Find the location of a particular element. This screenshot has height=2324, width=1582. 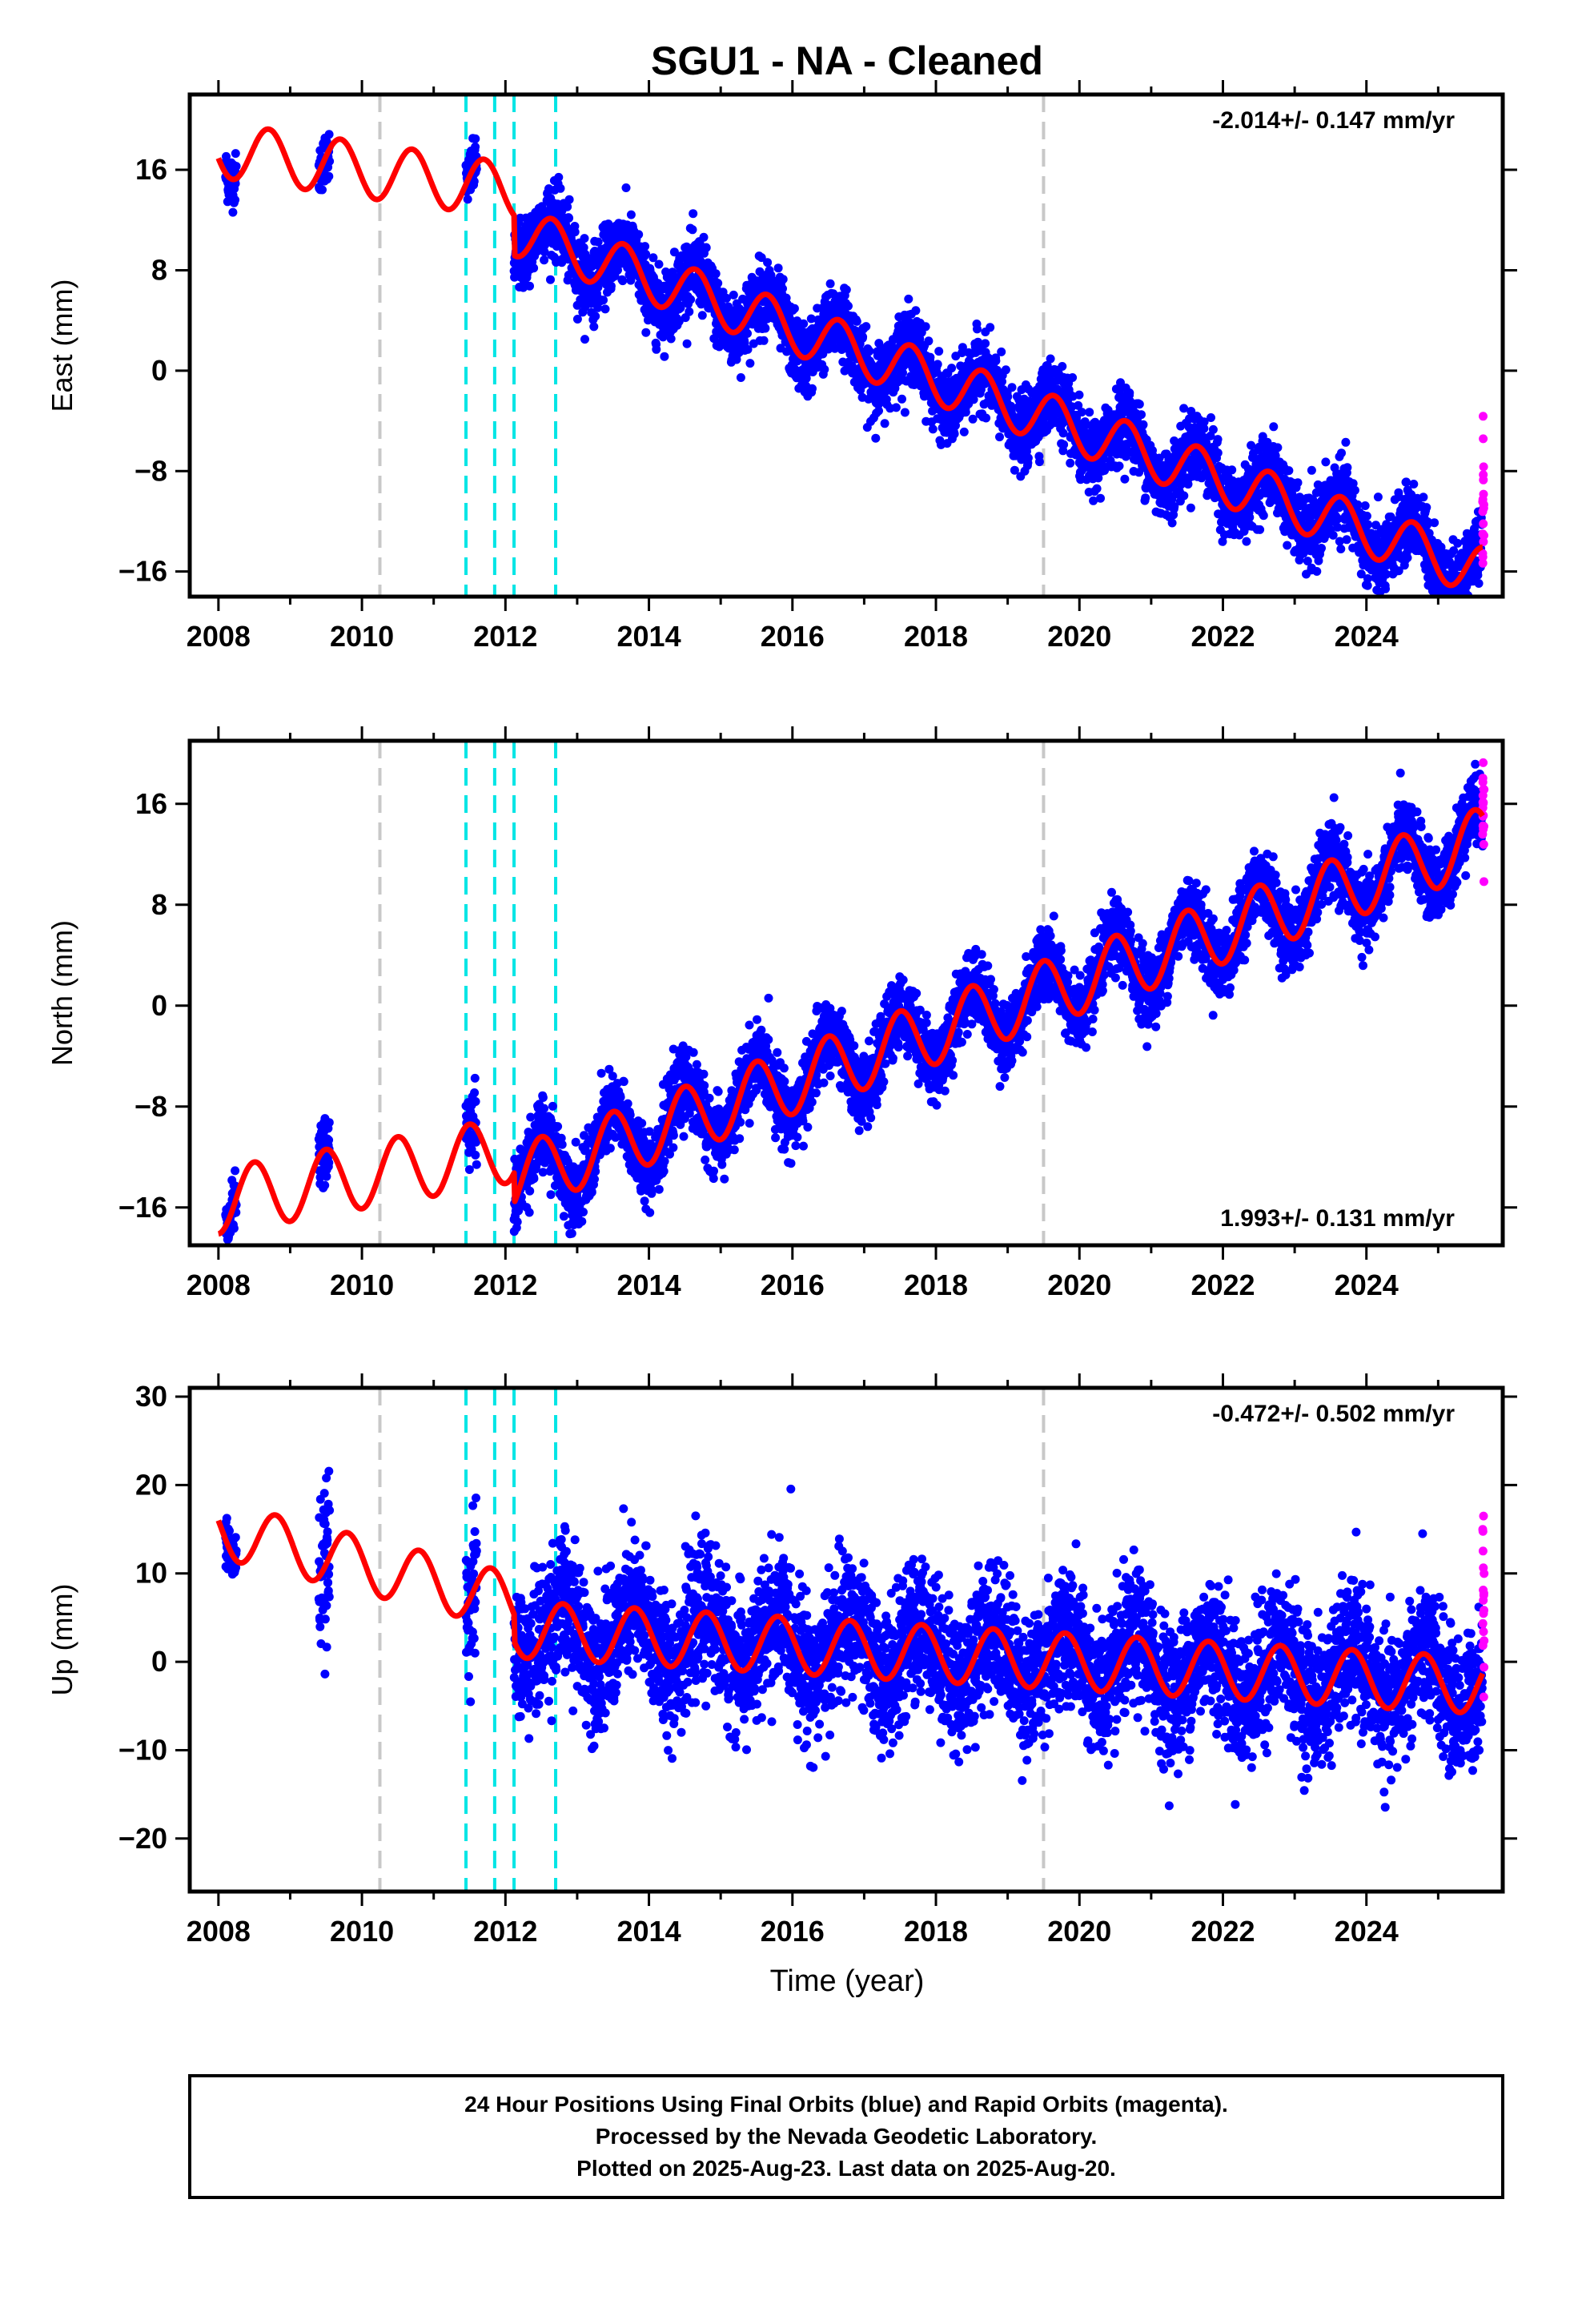

figure-title: SGU1 - NA - Cleaned is located at coordinates (847, 60).